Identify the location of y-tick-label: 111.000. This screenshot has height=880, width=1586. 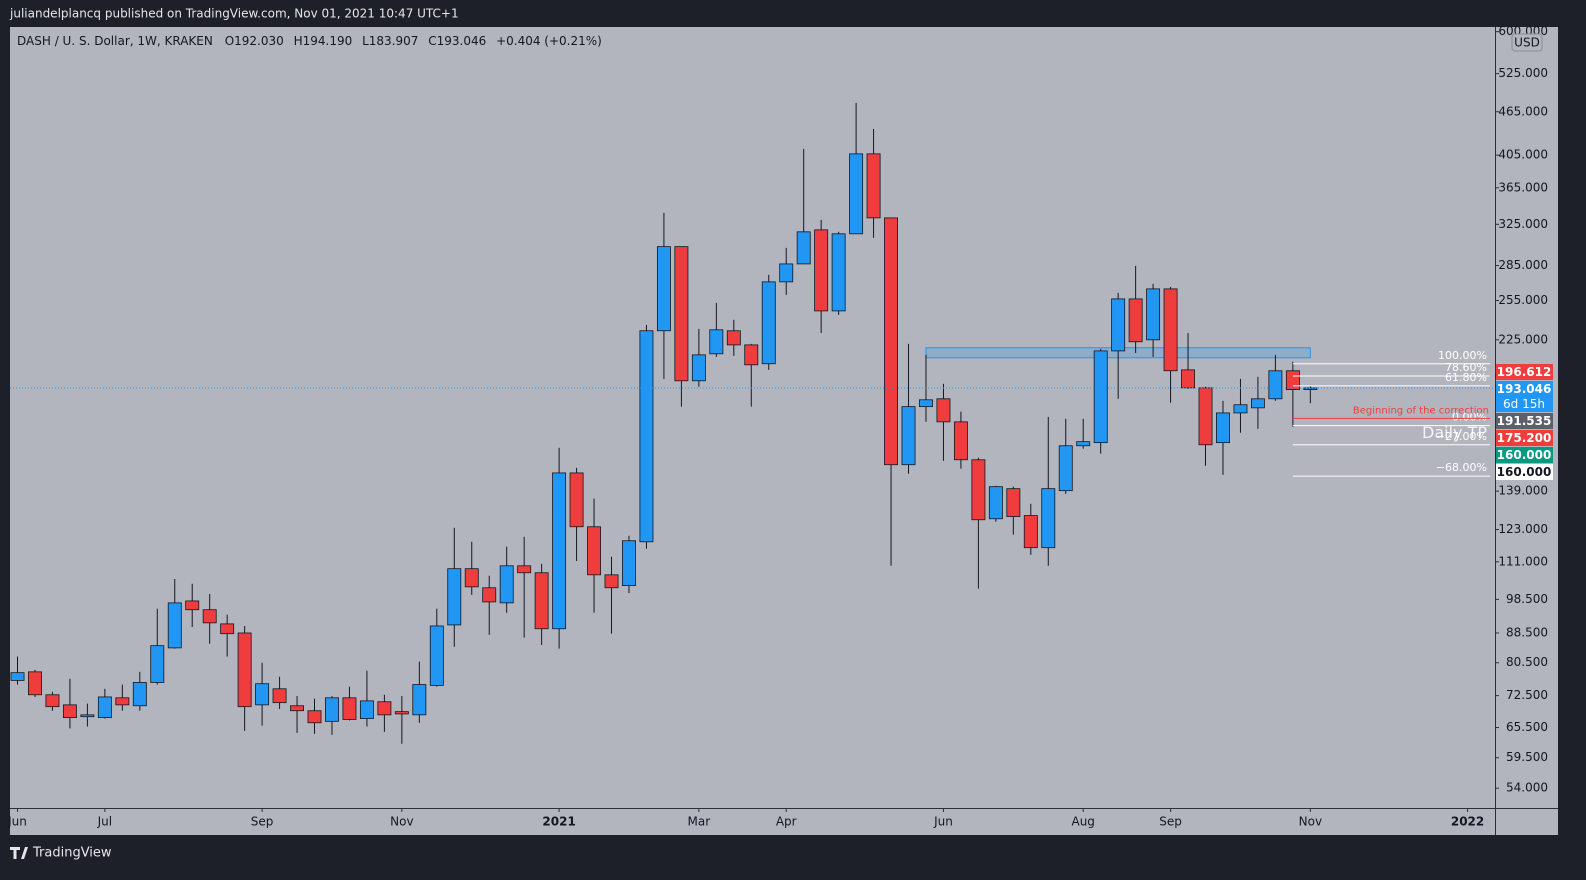
(1523, 561).